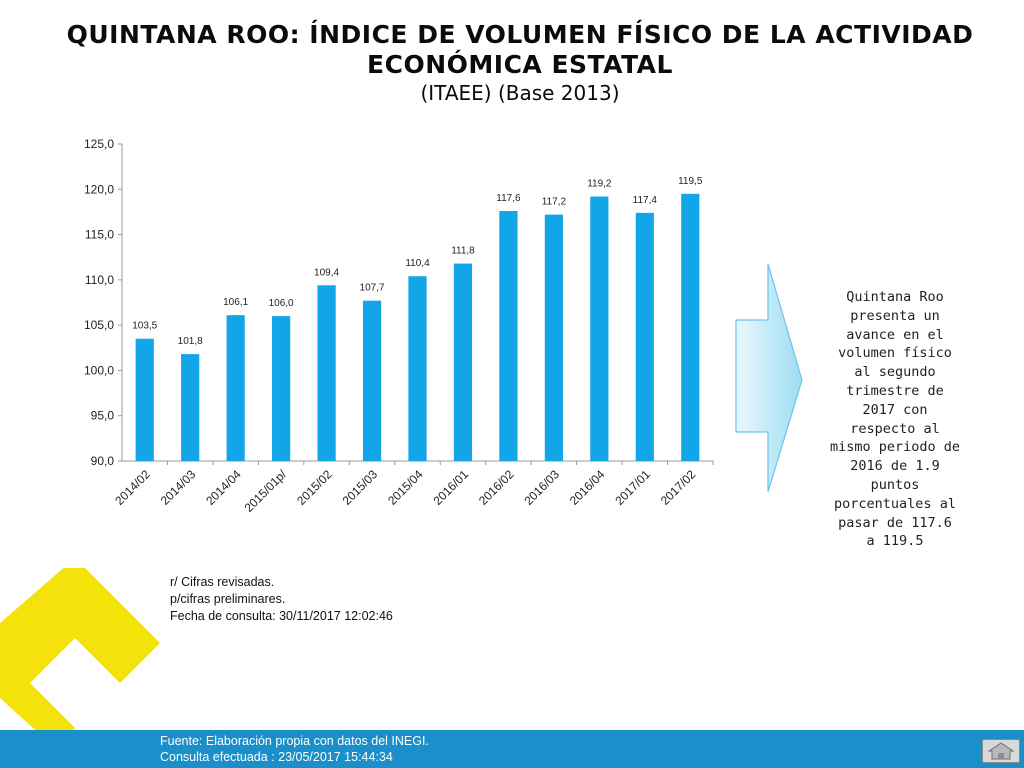  What do you see at coordinates (632, 487) in the screenshot?
I see `x-tick-label: 2017/01` at bounding box center [632, 487].